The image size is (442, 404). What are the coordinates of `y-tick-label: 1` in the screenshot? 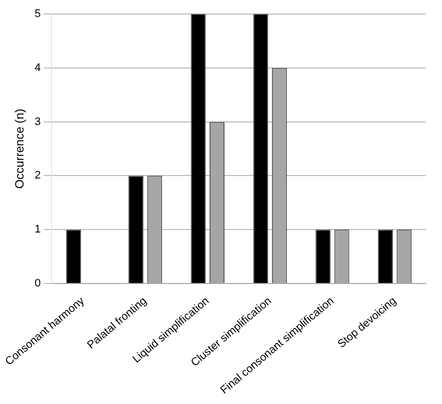 It's located at (37, 230).